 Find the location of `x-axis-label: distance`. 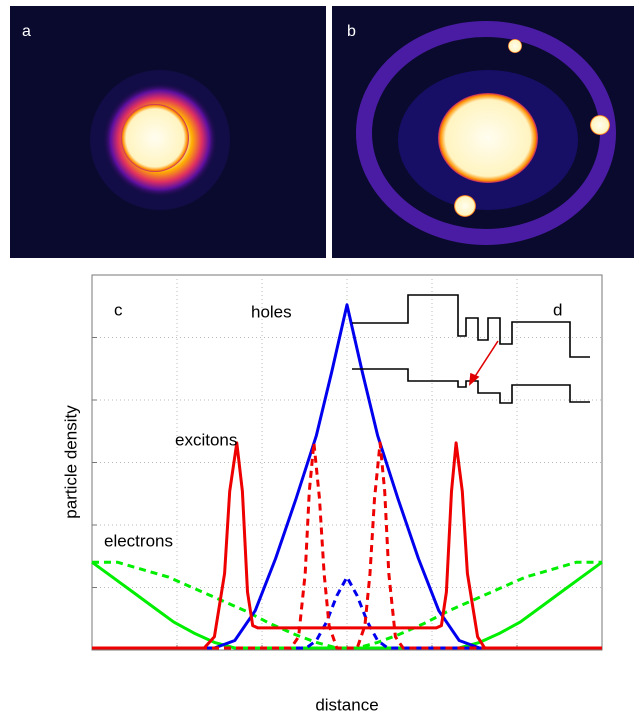

x-axis-label: distance is located at coordinates (346, 704).